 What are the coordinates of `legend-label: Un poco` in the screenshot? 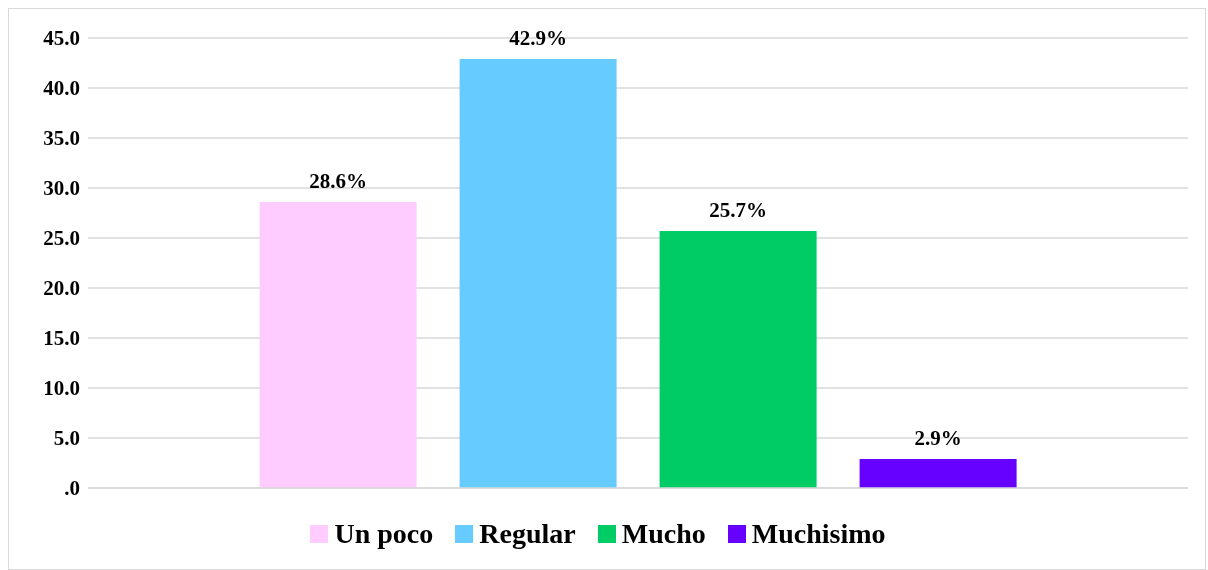 It's located at (383, 534).